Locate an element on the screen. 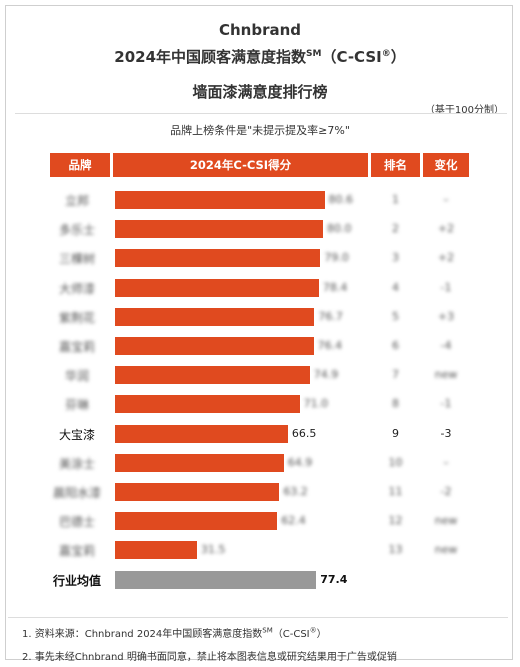 This screenshot has height=667, width=520. score-value: 62.4 is located at coordinates (293, 521).